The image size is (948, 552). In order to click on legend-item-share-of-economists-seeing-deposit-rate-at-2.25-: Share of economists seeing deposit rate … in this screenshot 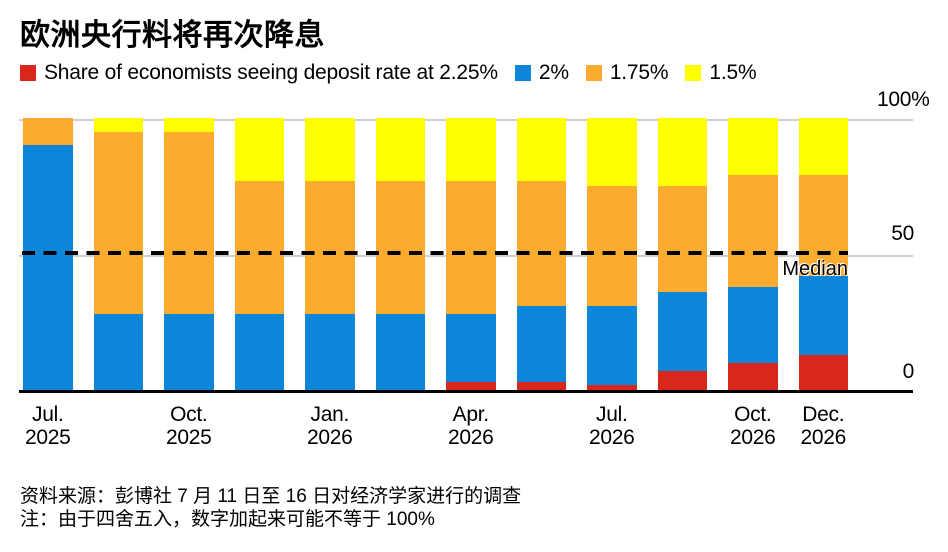, I will do `click(259, 73)`.